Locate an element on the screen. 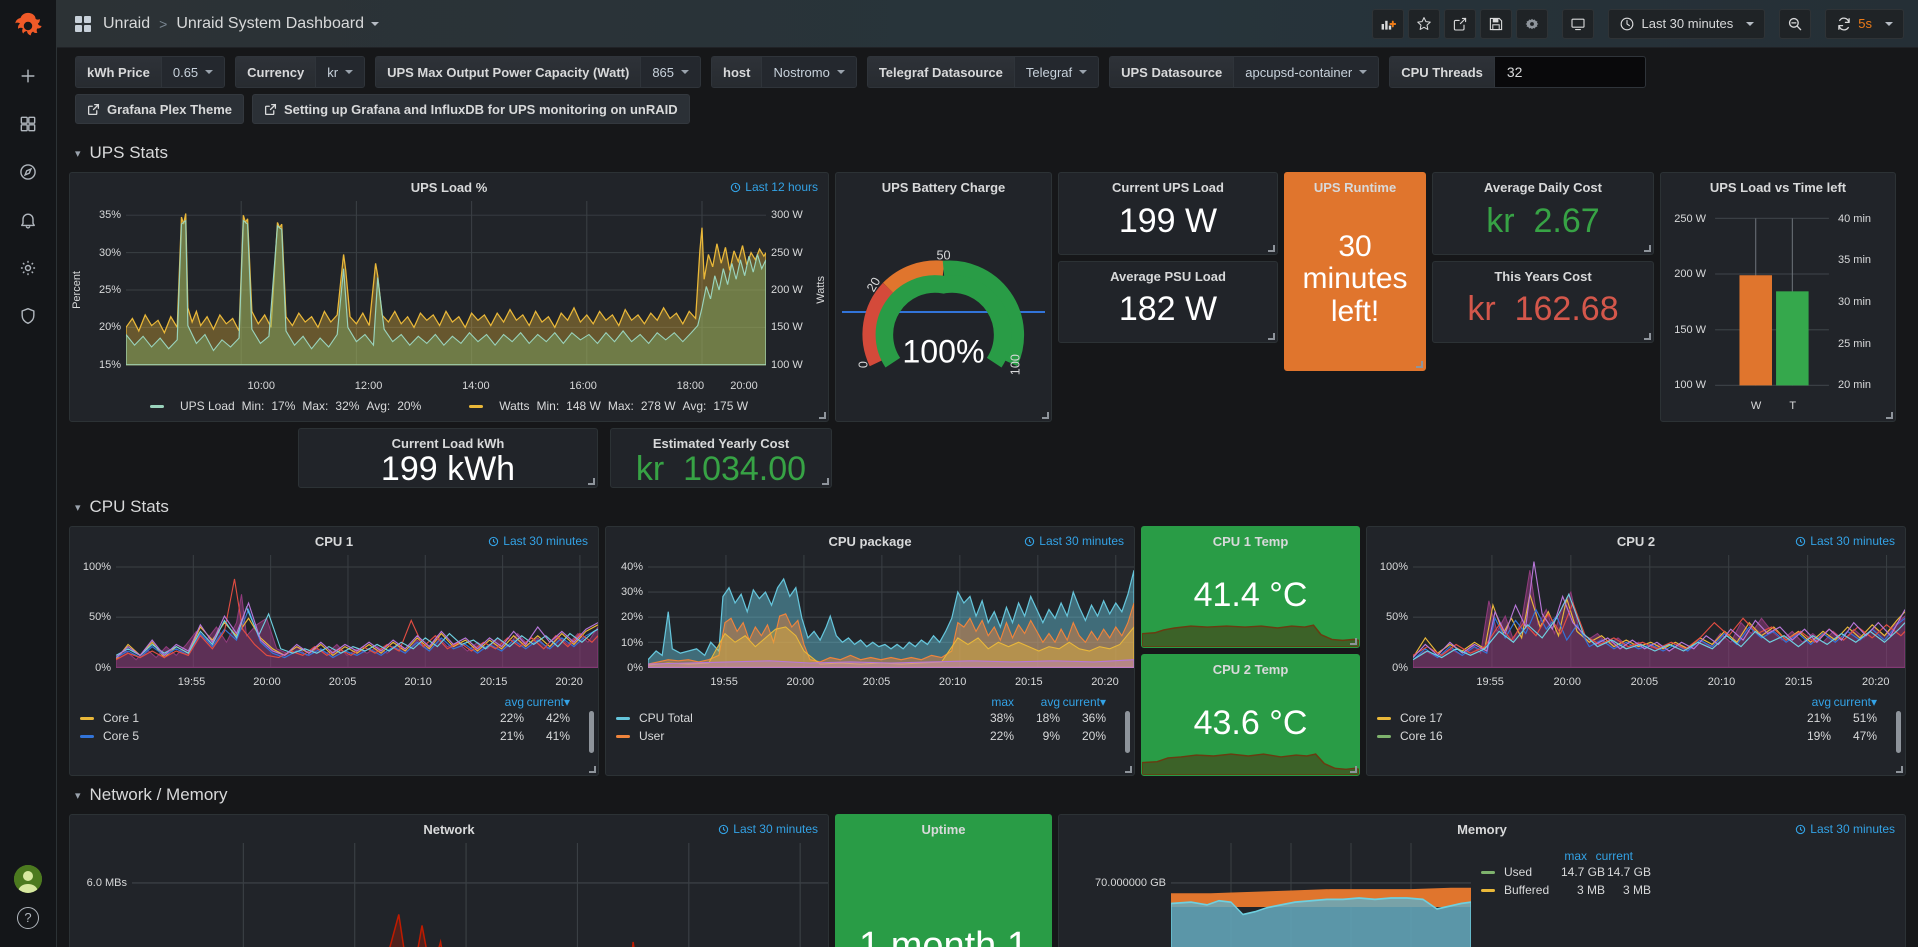 Image resolution: width=1918 pixels, height=947 pixels. legend-item: CPU Total 38% 18% 36% is located at coordinates (870, 718).